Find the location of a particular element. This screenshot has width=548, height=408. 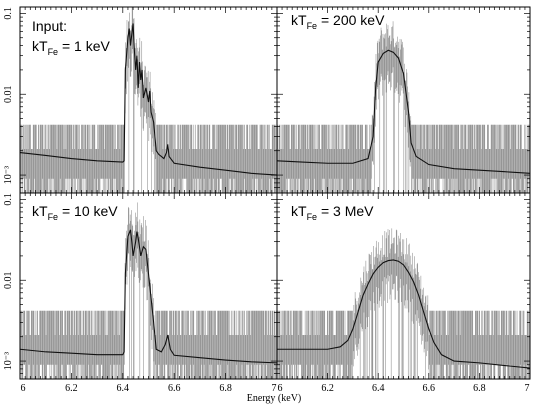

panel-label-value: = 10 keV is located at coordinates (88, 211).